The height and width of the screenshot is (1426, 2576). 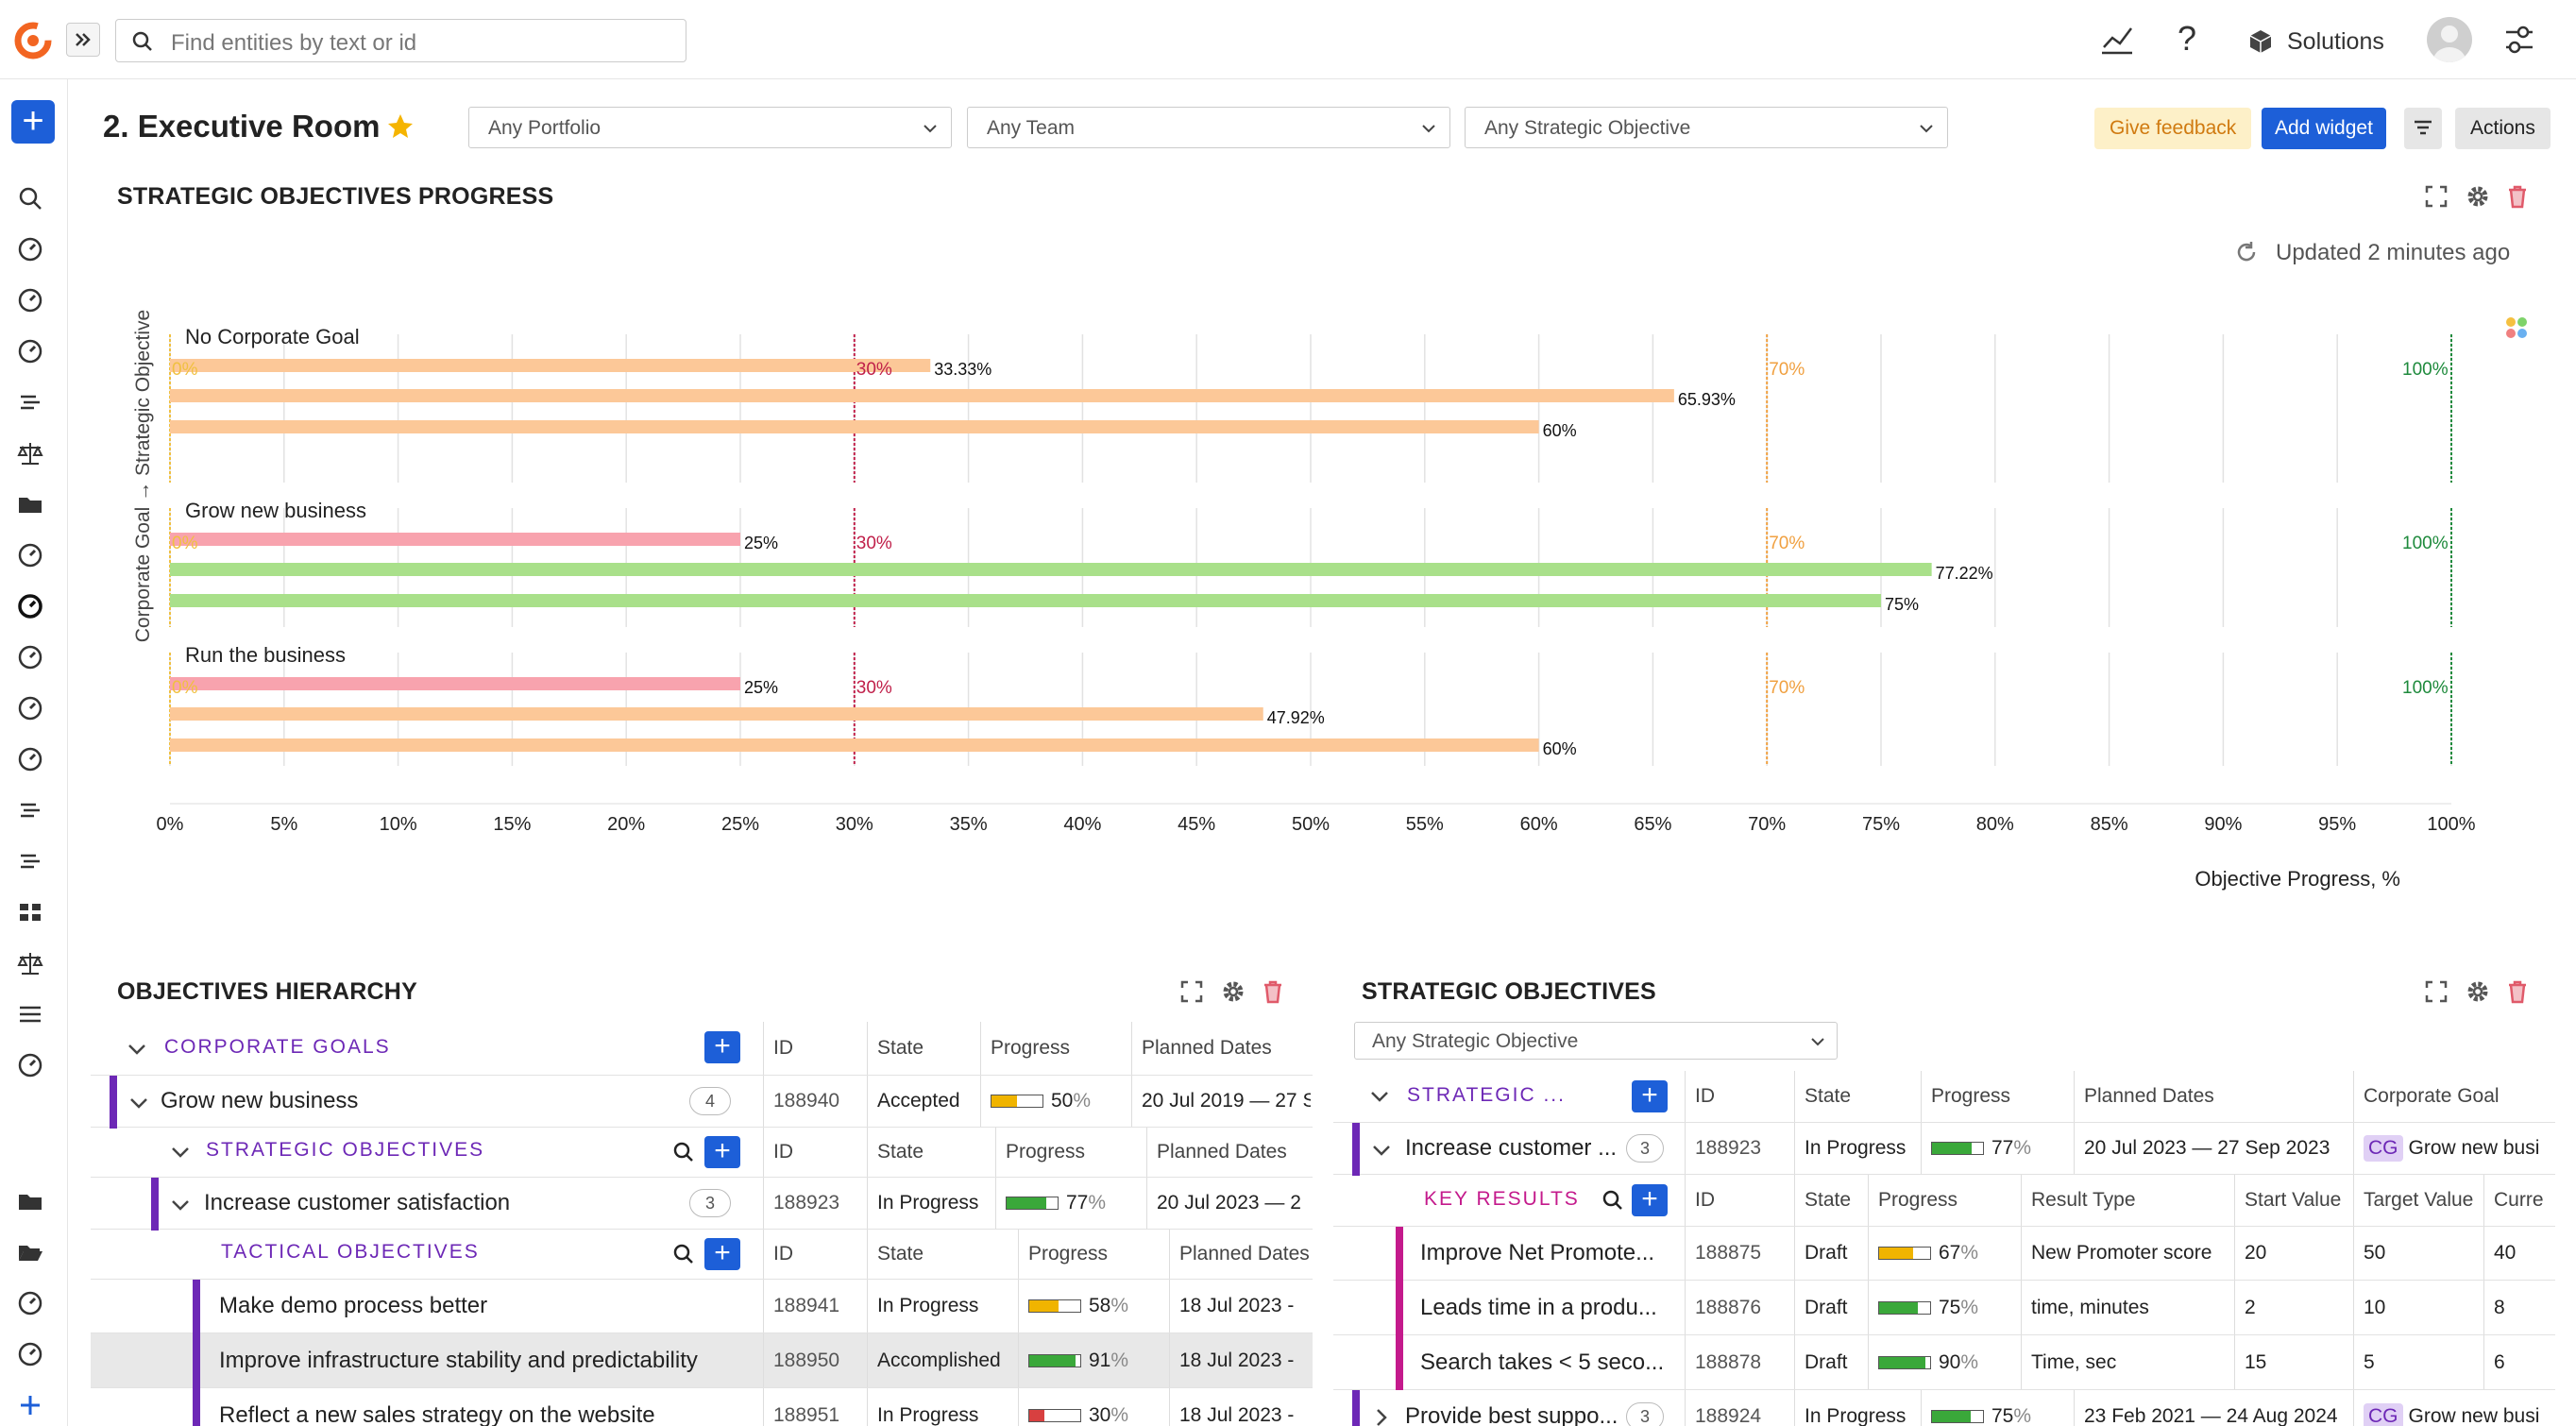 What do you see at coordinates (400, 127) in the screenshot?
I see `star-icon` at bounding box center [400, 127].